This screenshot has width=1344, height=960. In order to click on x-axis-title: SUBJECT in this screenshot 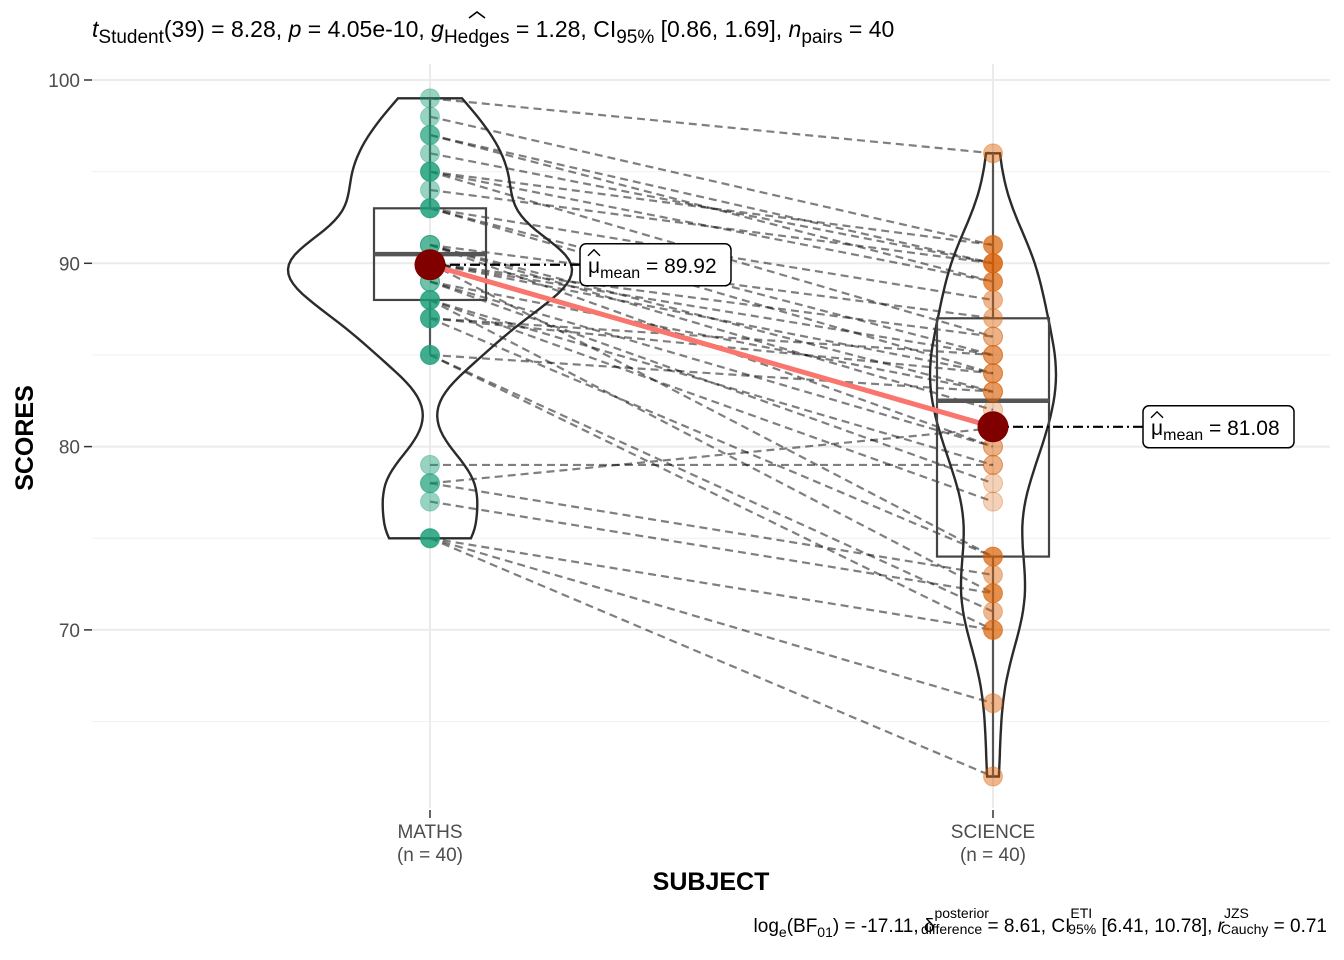, I will do `click(711, 882)`.